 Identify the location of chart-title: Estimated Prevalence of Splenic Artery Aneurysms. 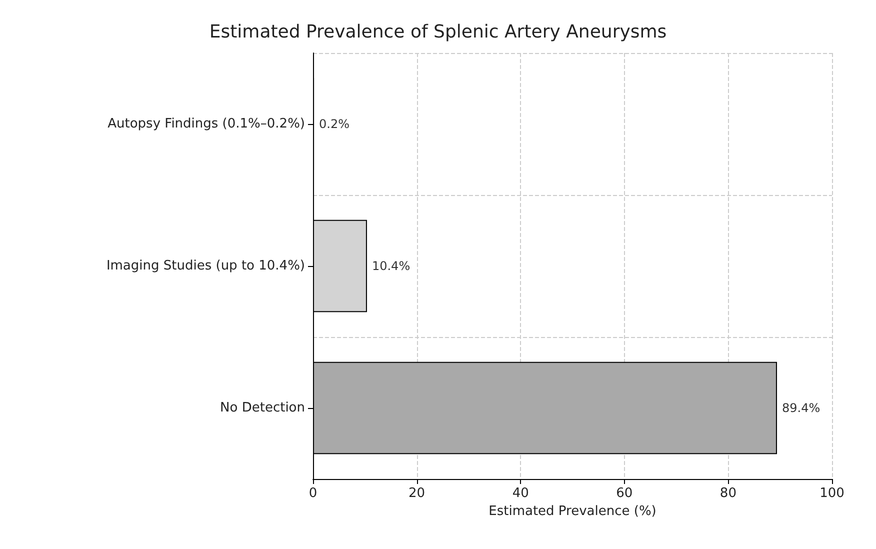
(438, 32).